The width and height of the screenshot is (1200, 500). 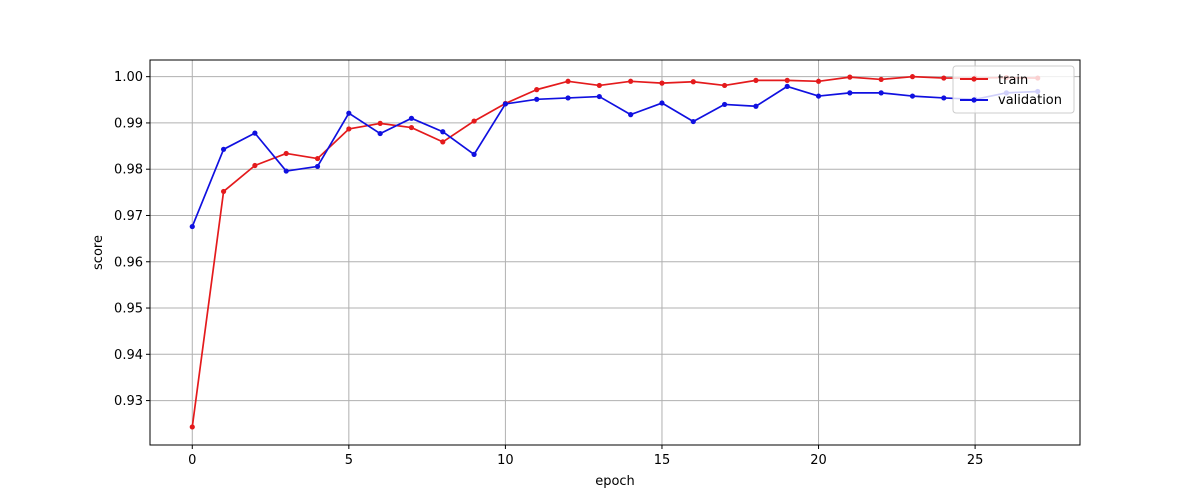 I want to click on y-tick-label: 0.97, so click(x=128, y=216).